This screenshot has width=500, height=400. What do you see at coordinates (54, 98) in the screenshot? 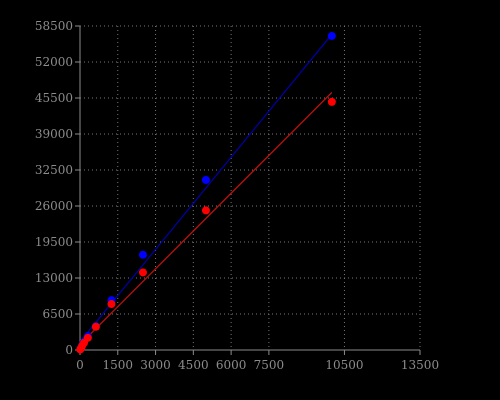
I see `y-tick-label: 45500` at bounding box center [54, 98].